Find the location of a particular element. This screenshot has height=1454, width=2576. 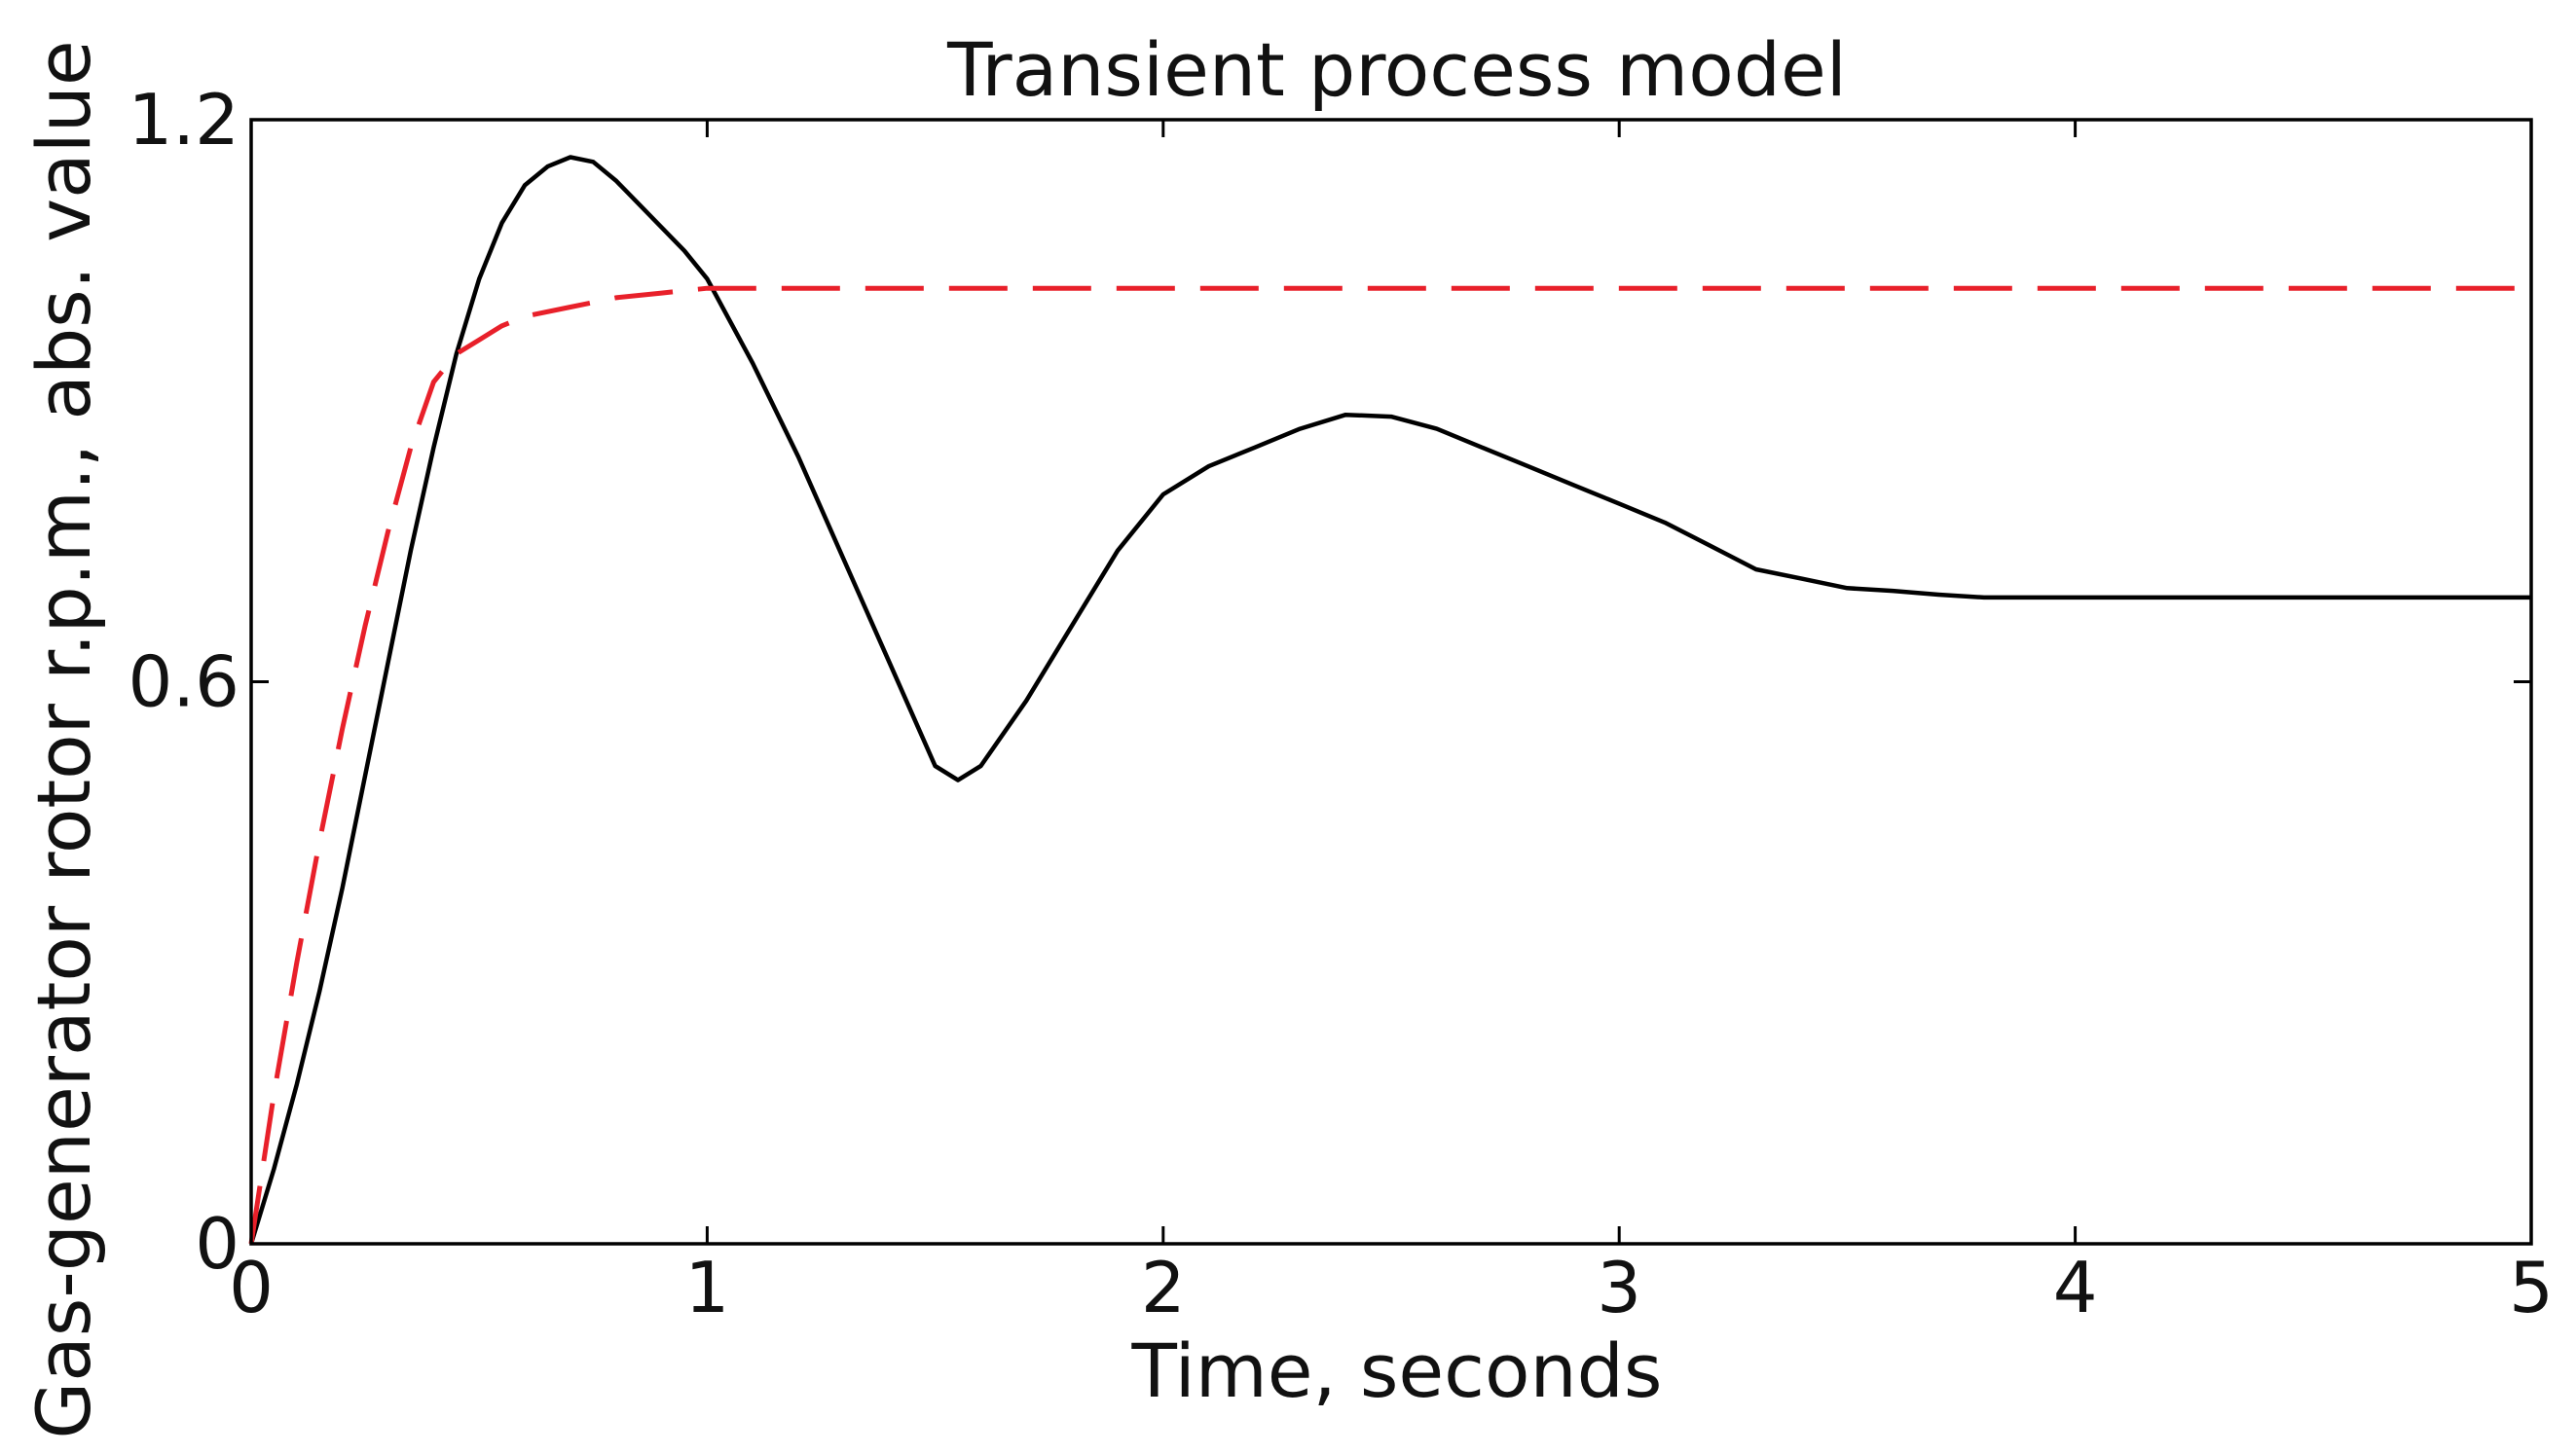

chart-title: Transient process model is located at coordinates (1396, 69).